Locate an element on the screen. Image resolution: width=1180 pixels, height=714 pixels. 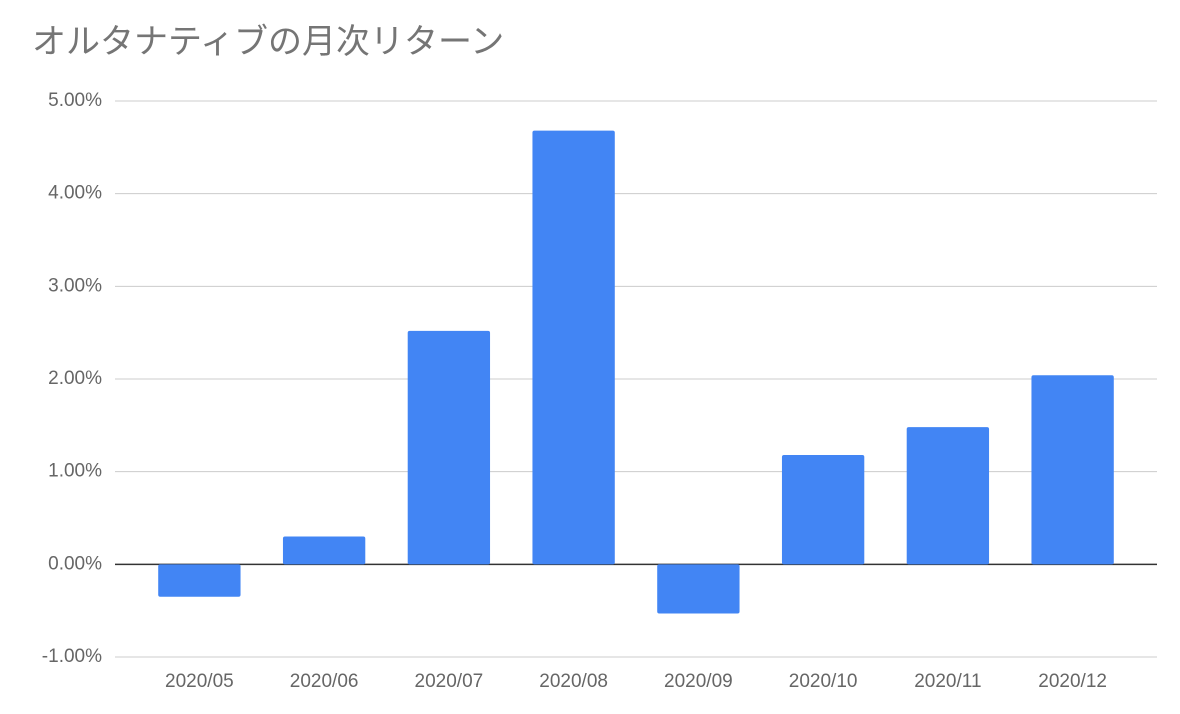
y-tick-label: 3.00% is located at coordinates (75, 285).